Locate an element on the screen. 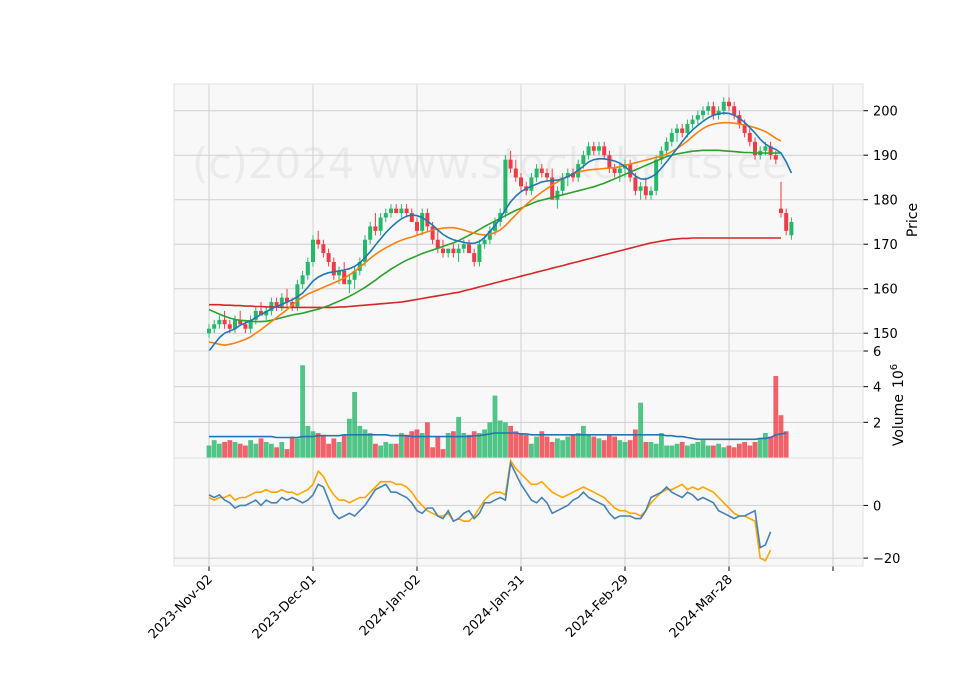 The image size is (960, 690). x-tick-label: 2024-Jan-31 is located at coordinates (494, 605).